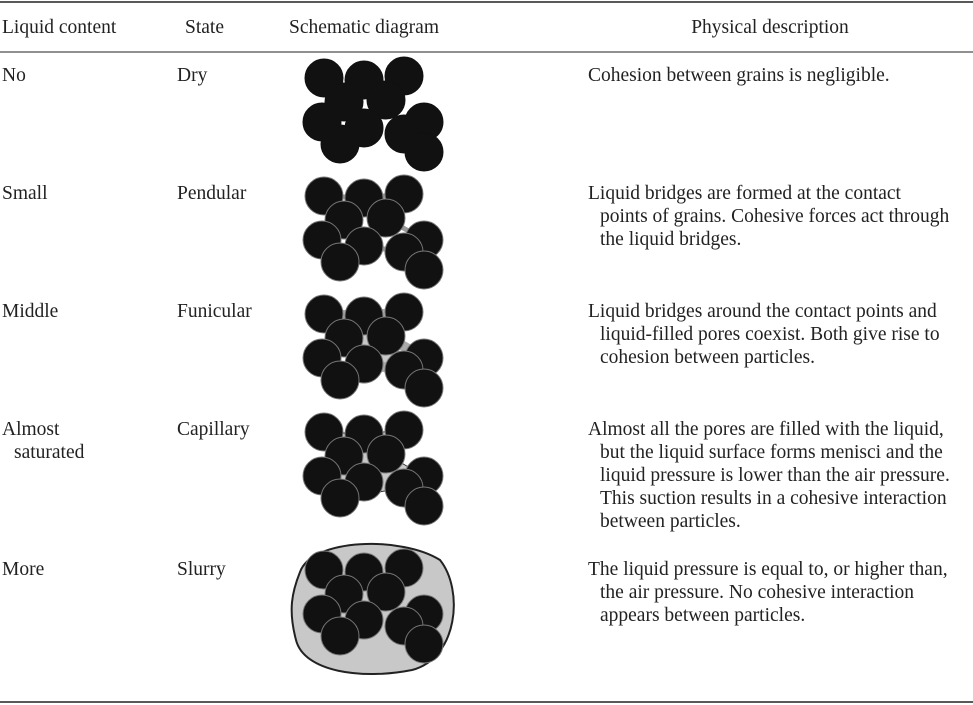 The height and width of the screenshot is (705, 973). Describe the element at coordinates (214, 311) in the screenshot. I see `state: Funicular` at that location.